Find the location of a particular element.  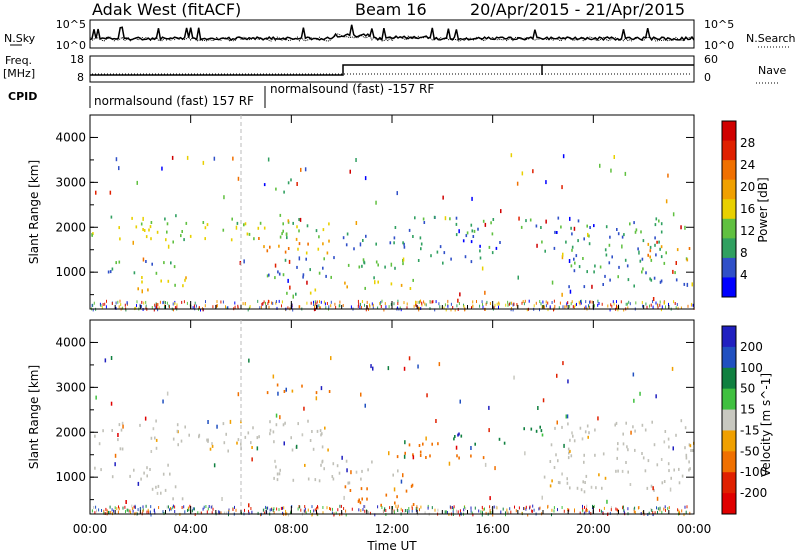

station-title: Adak West (fitACF) is located at coordinates (166, 9).